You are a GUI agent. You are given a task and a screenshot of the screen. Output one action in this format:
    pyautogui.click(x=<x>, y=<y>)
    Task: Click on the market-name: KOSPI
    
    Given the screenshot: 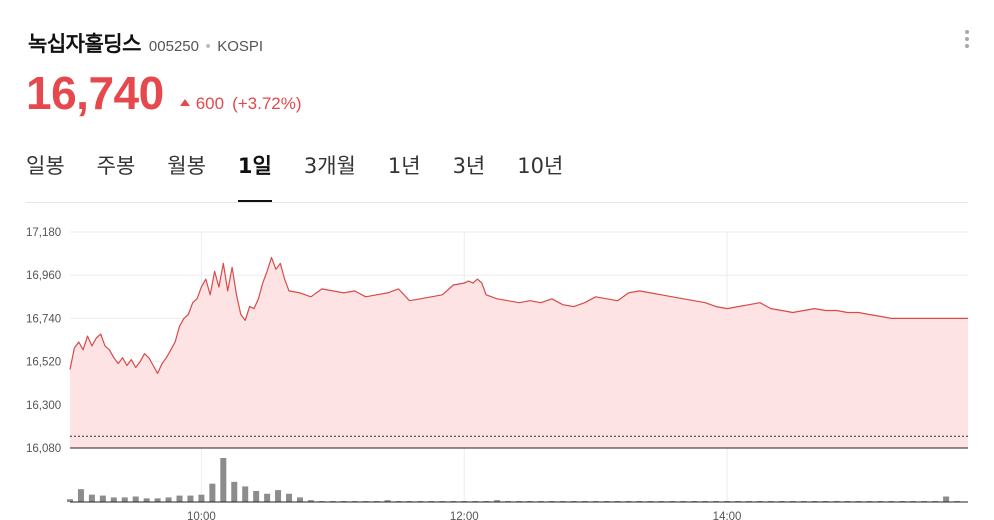 What is the action you would take?
    pyautogui.click(x=240, y=46)
    